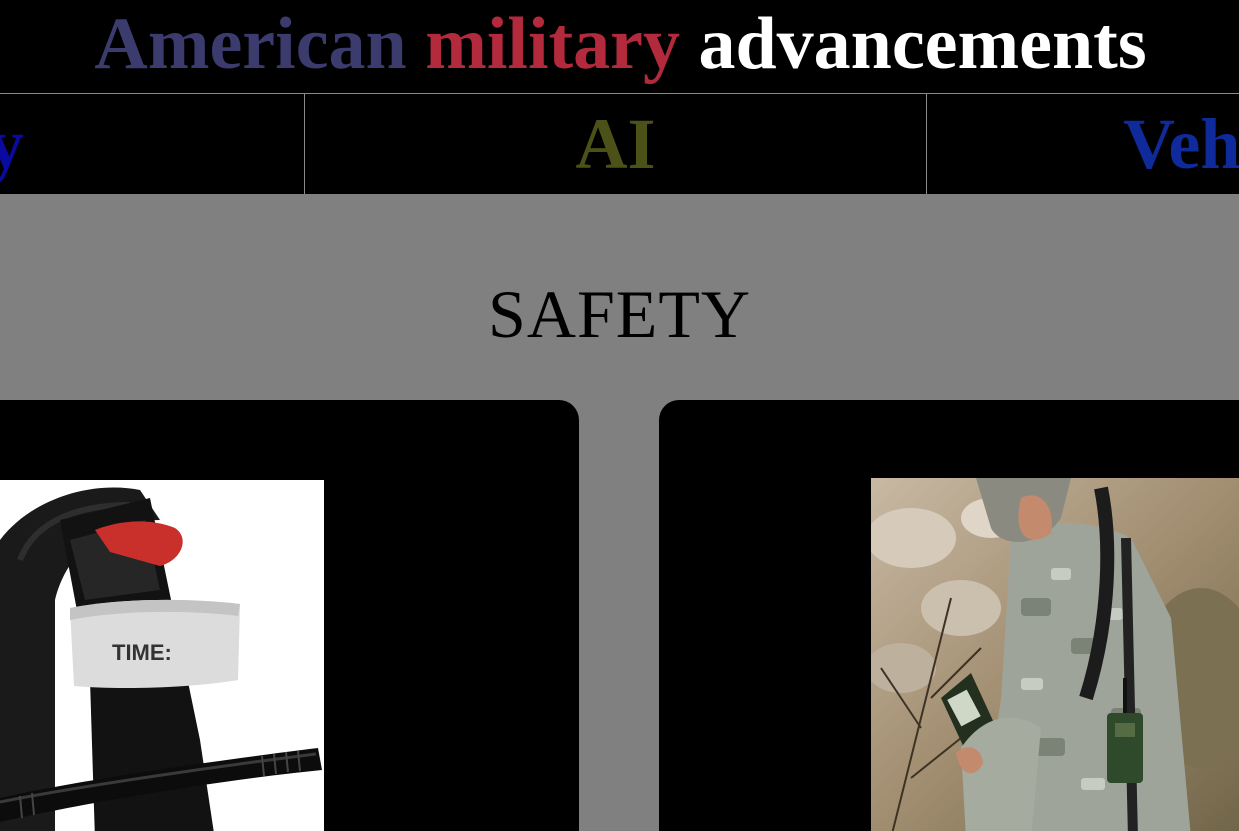 This screenshot has width=1239, height=831. I want to click on soldier-with-radio-photo, so click(1055, 654).